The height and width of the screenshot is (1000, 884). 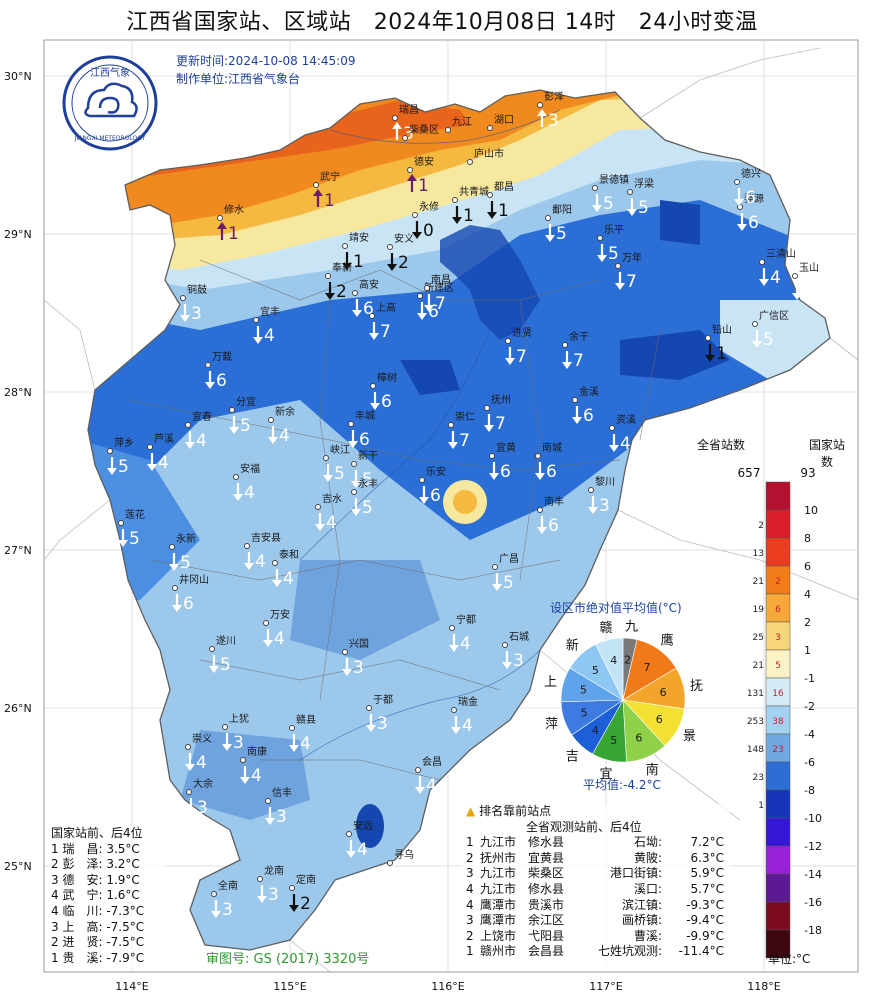 What do you see at coordinates (807, 538) in the screenshot?
I see `colorbar-label: 8` at bounding box center [807, 538].